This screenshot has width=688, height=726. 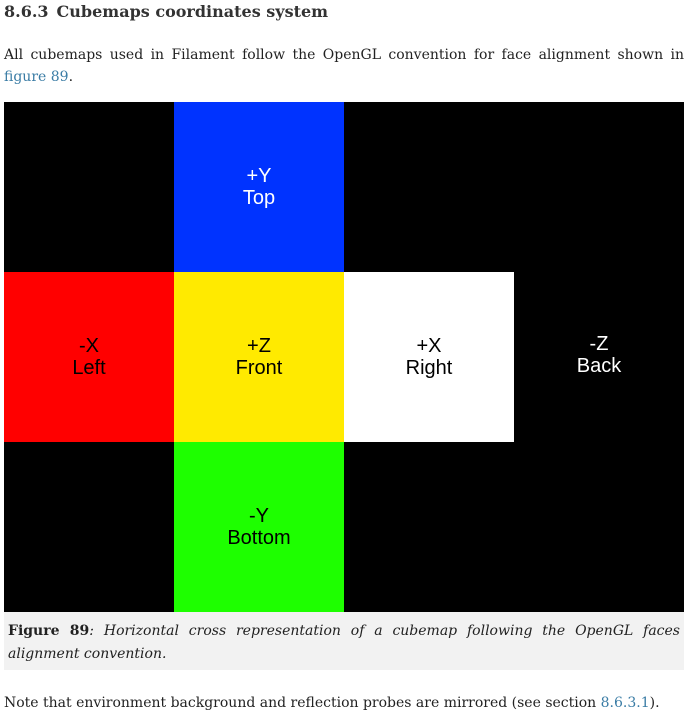 I want to click on face-left: -X Left, so click(x=89, y=357).